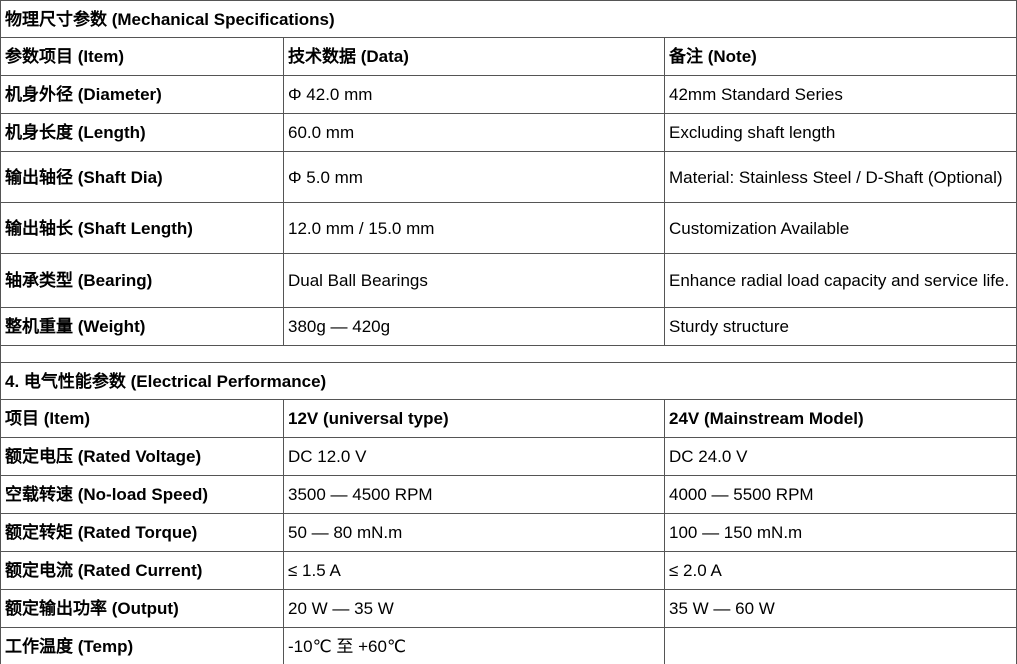  I want to click on header-cell: 24V (Mainstream Model), so click(840, 418).